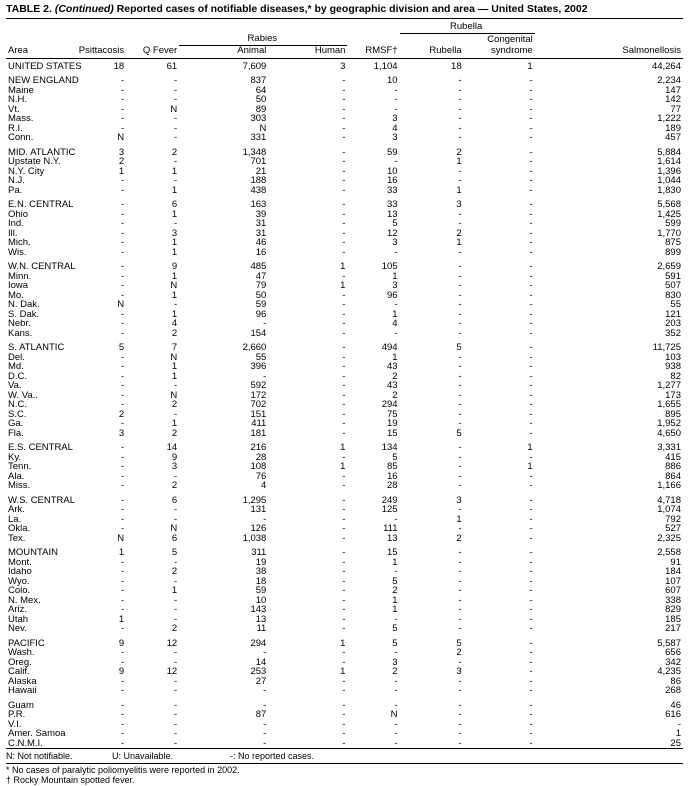 This screenshot has width=689, height=786. What do you see at coordinates (673, 476) in the screenshot?
I see `value-cell: 864` at bounding box center [673, 476].